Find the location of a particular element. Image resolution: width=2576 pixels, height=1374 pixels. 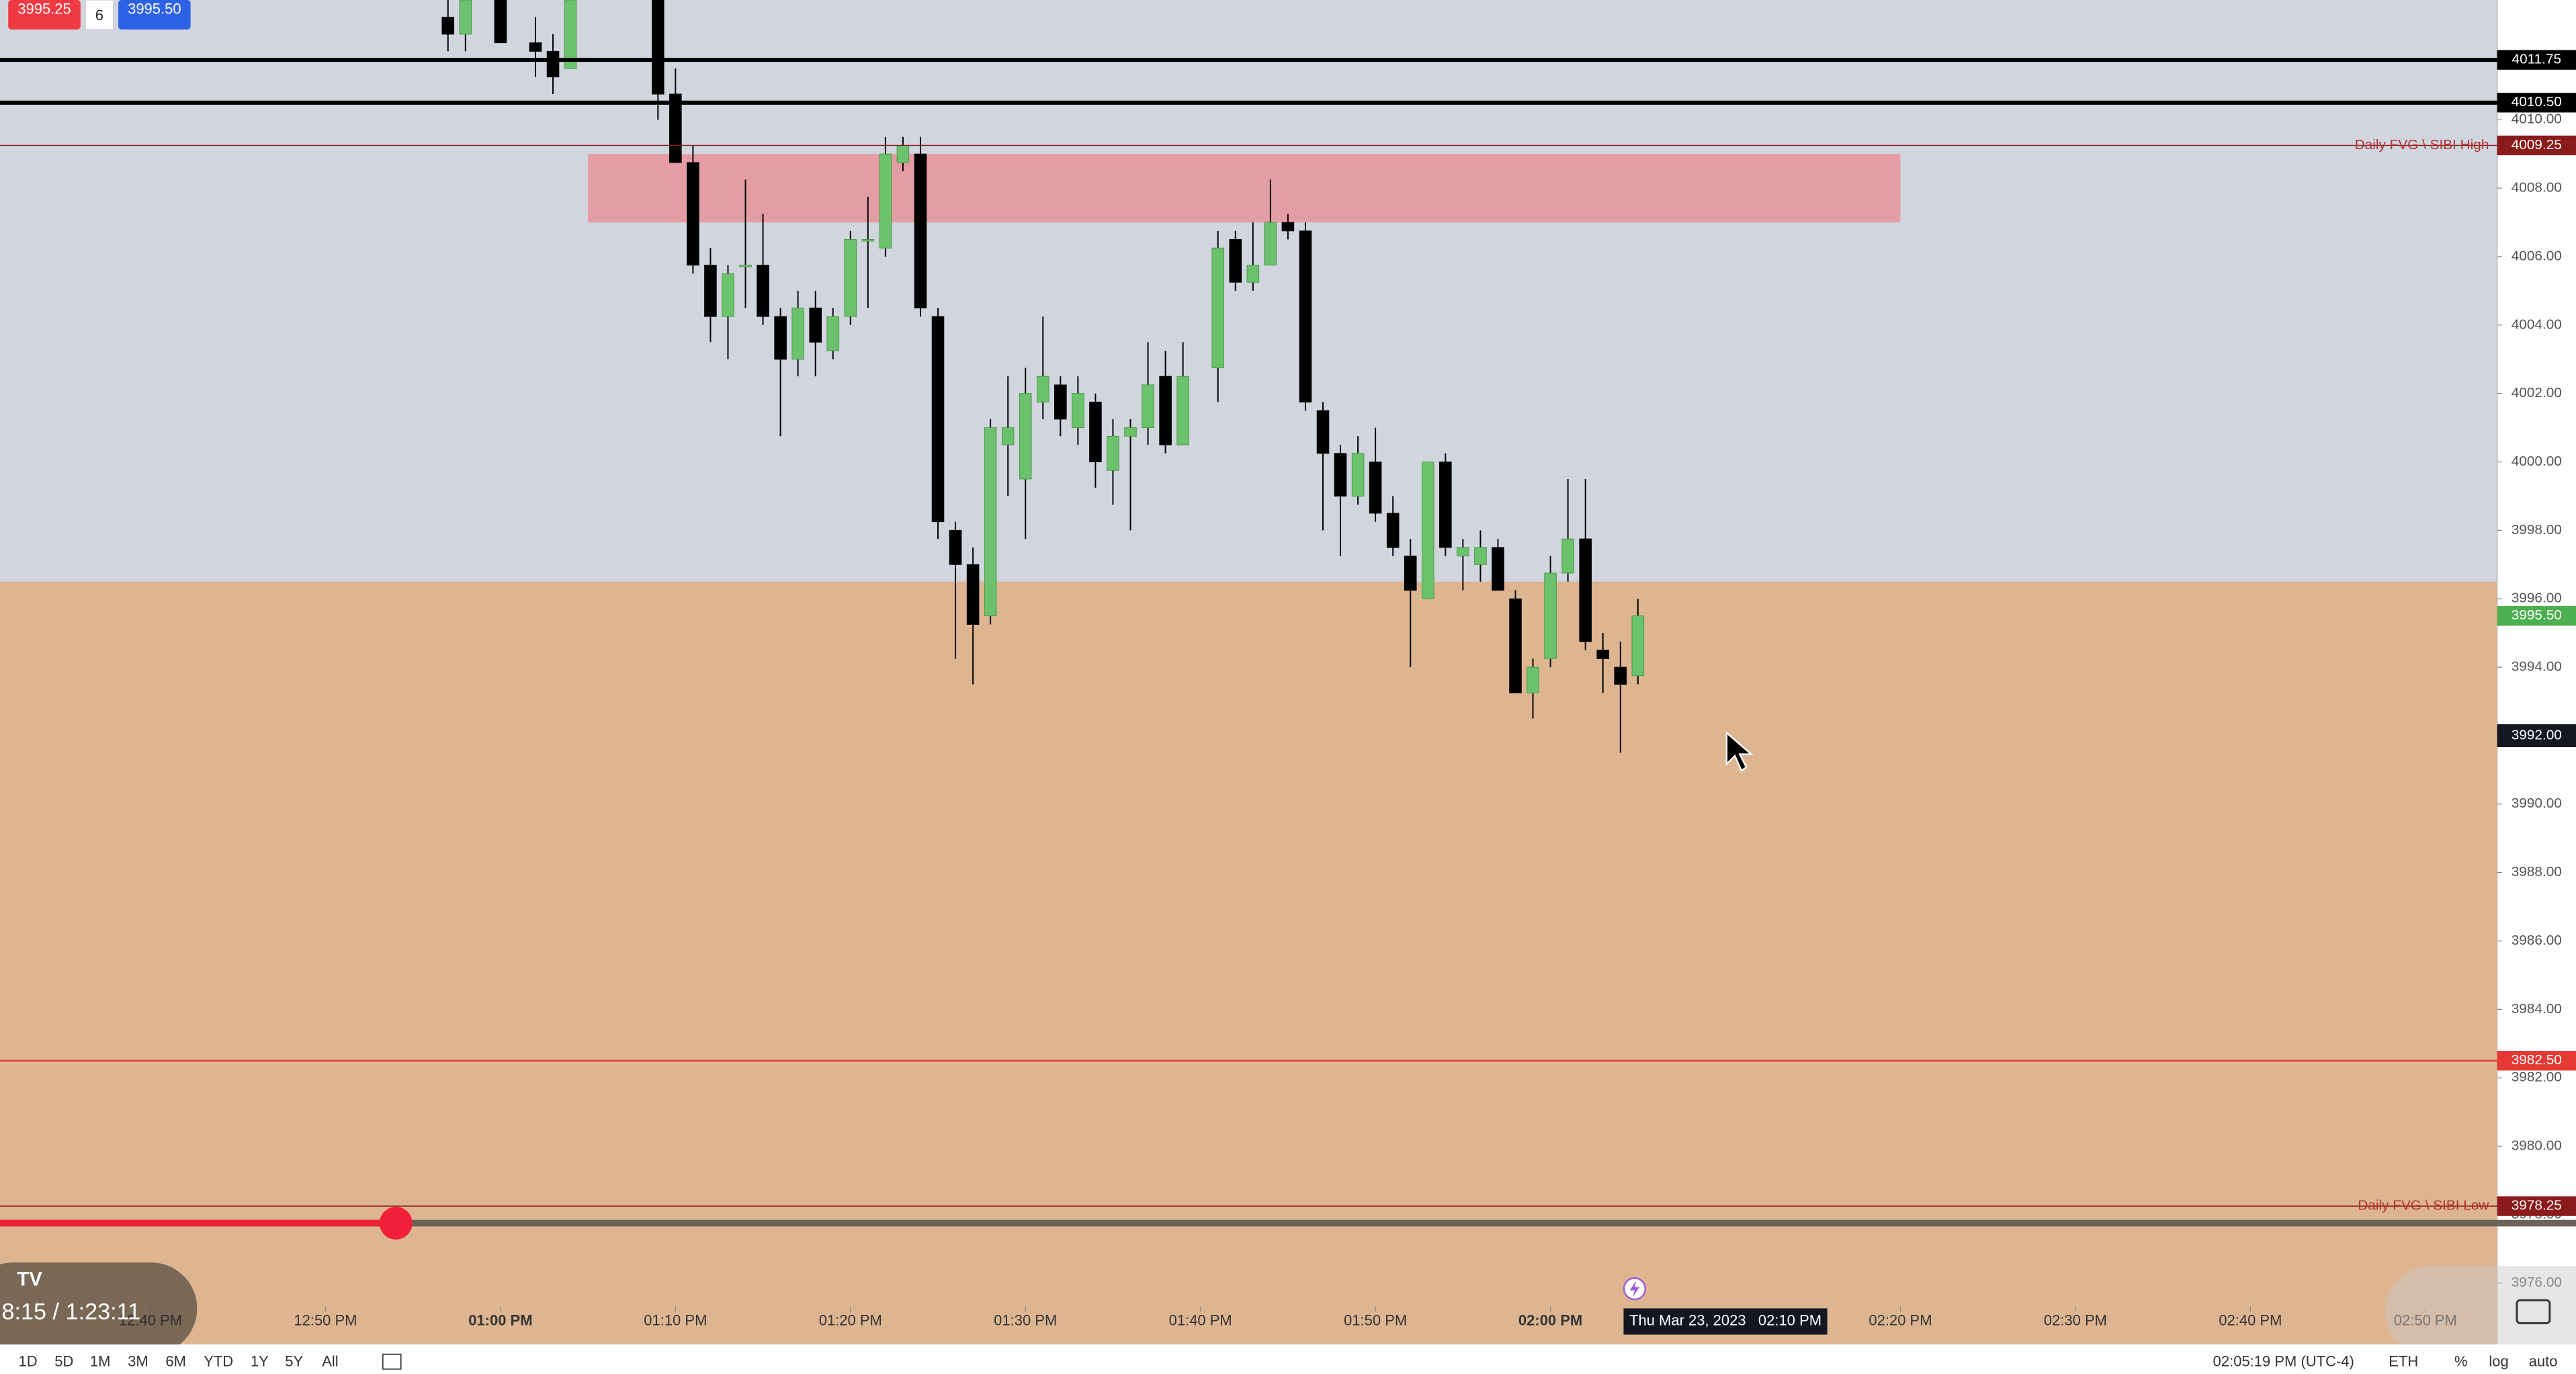

video-controls-pill is located at coordinates (2480, 1311).